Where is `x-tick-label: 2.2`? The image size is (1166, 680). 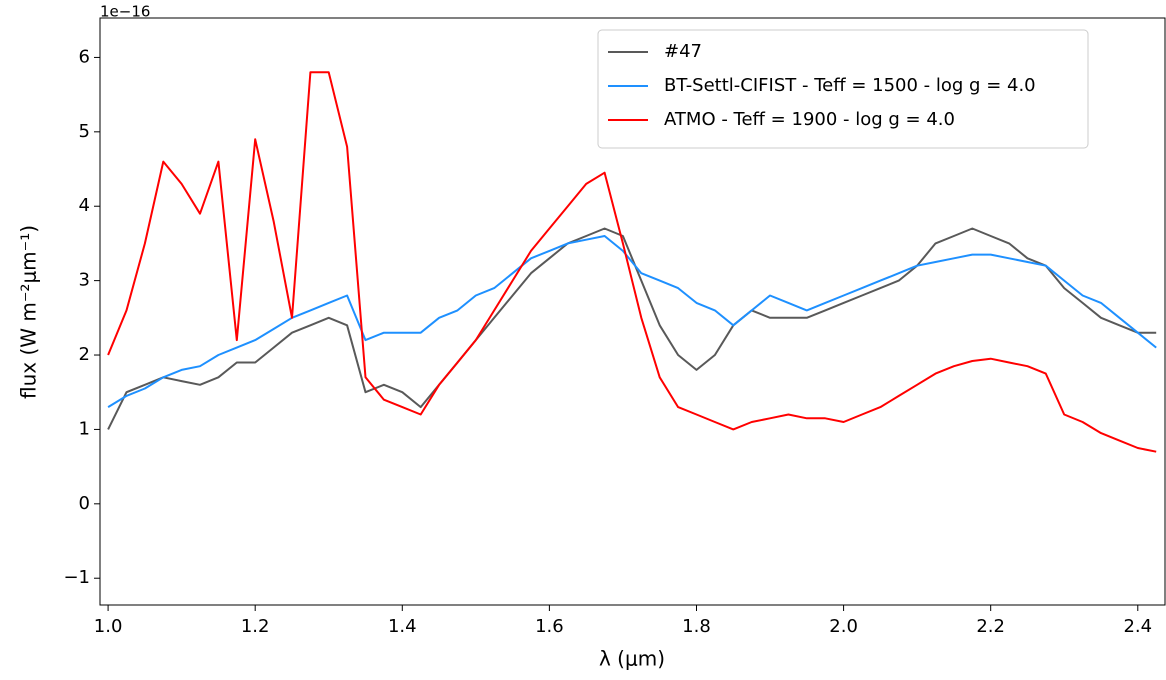 x-tick-label: 2.2 is located at coordinates (990, 626).